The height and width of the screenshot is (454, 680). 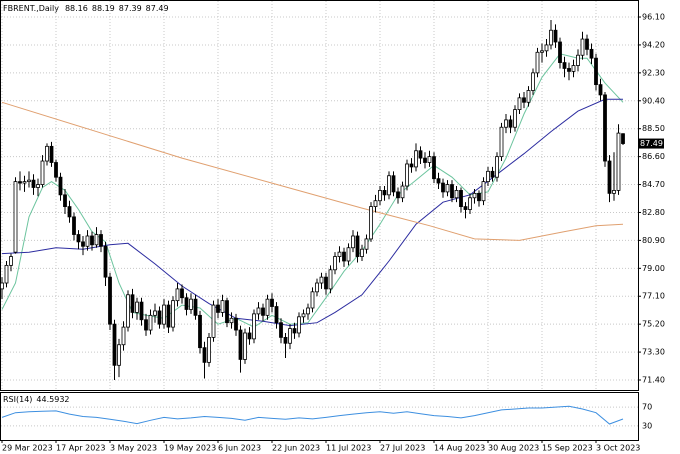 What do you see at coordinates (239, 448) in the screenshot?
I see `x-tick-label: 6 Jun 2023` at bounding box center [239, 448].